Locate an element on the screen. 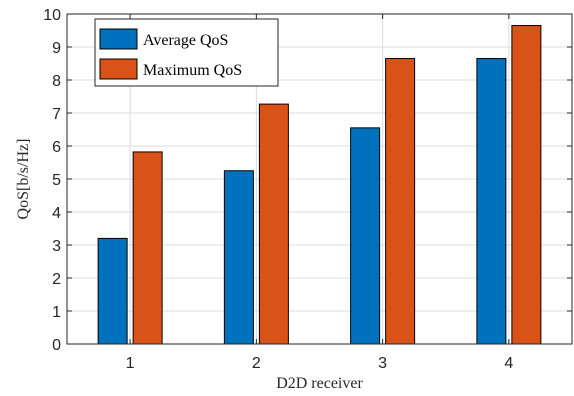  x-tick-label: 4 is located at coordinates (508, 363).